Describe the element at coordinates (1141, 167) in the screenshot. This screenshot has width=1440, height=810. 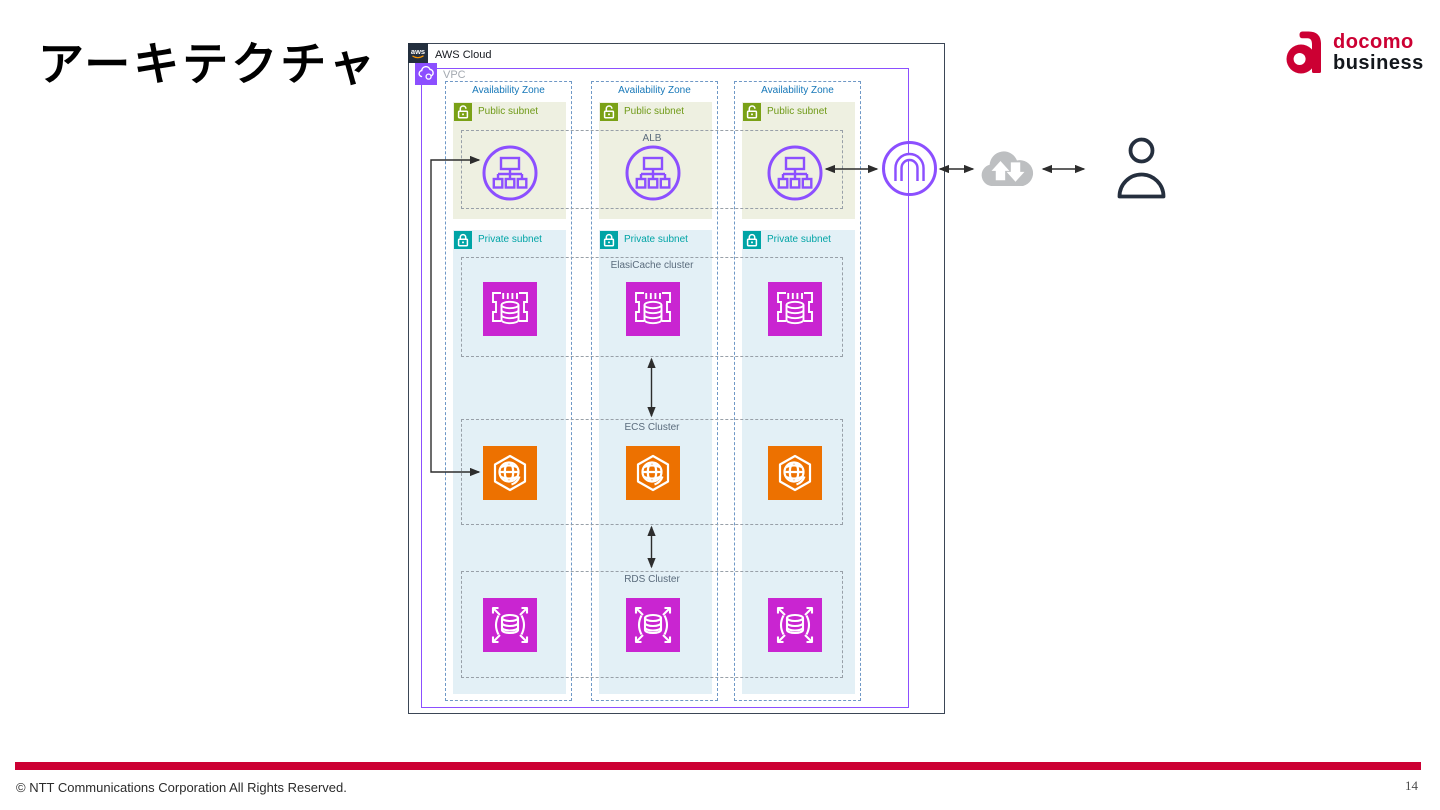
I see `user-icon` at that location.